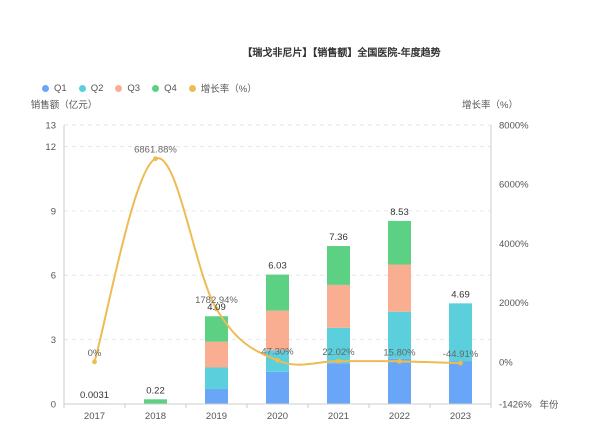  I want to click on x-tick-label: 2022, so click(399, 416).